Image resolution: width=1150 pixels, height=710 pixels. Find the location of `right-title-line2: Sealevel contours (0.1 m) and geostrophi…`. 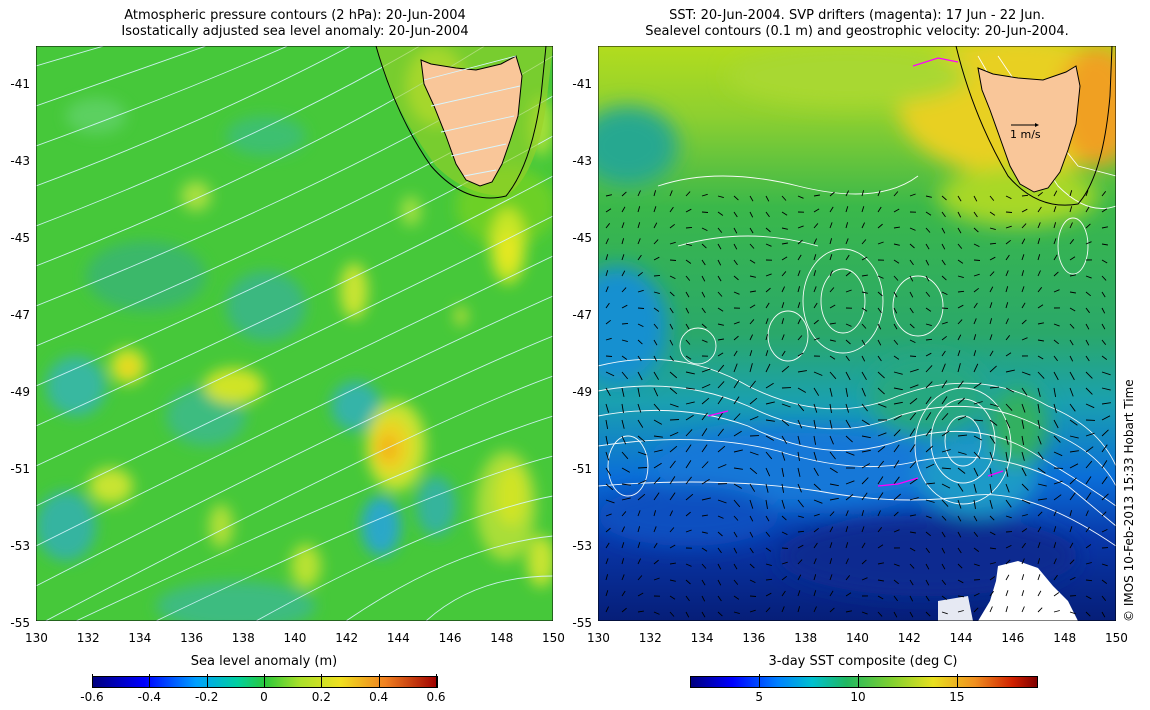

right-title-line2: Sealevel contours (0.1 m) and geostrophi… is located at coordinates (857, 31).